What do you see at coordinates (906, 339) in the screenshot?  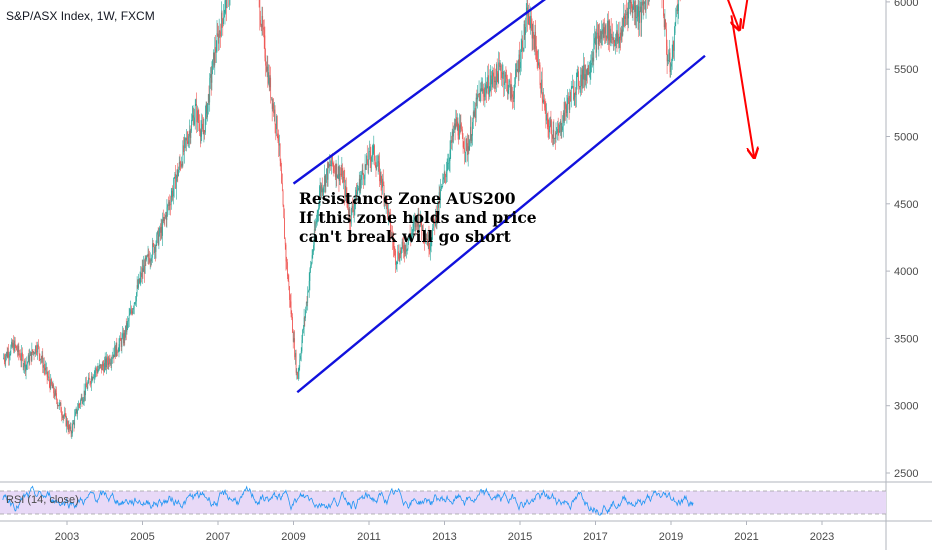 I see `y-tick-label: 3500` at bounding box center [906, 339].